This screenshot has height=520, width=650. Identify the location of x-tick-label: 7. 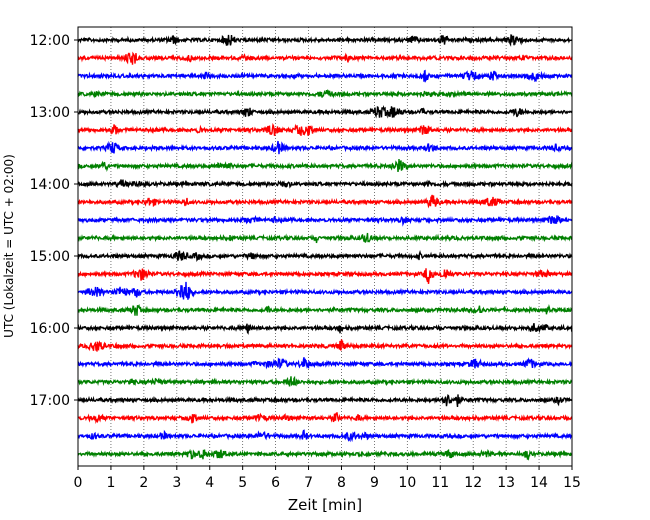
(308, 483).